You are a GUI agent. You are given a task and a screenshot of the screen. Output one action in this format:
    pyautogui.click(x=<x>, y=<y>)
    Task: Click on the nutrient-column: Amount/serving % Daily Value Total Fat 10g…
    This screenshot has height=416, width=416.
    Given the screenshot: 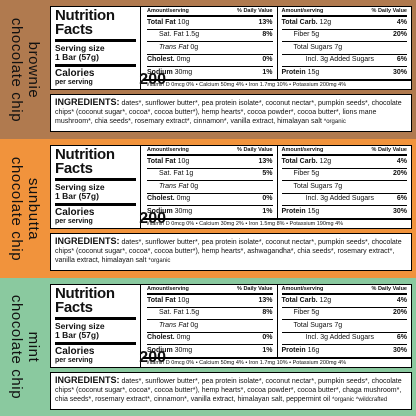 What is the action you would take?
    pyautogui.click(x=210, y=322)
    